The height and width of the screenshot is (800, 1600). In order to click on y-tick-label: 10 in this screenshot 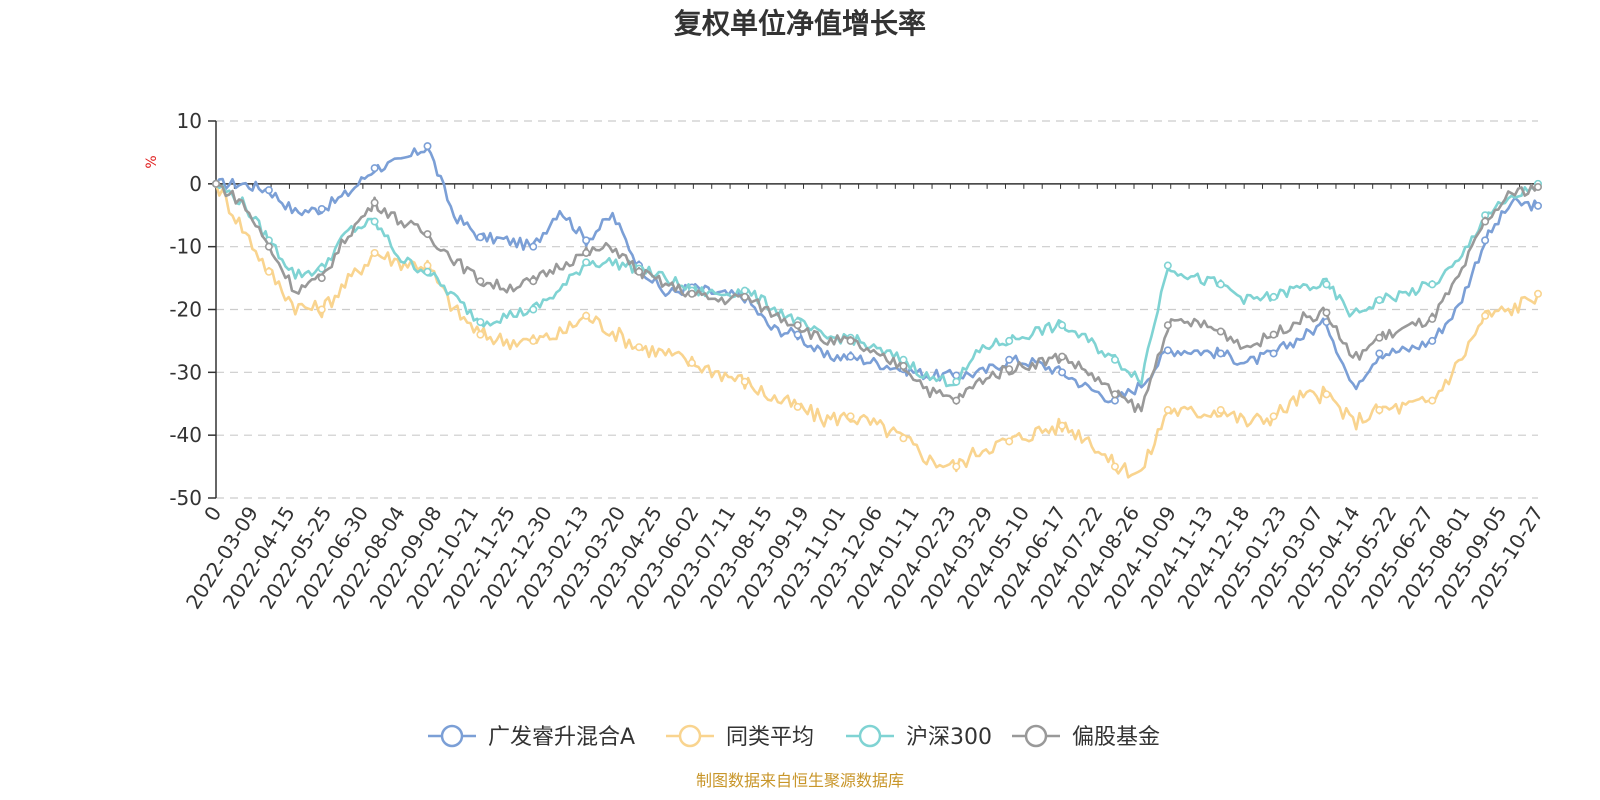, I will do `click(189, 121)`.